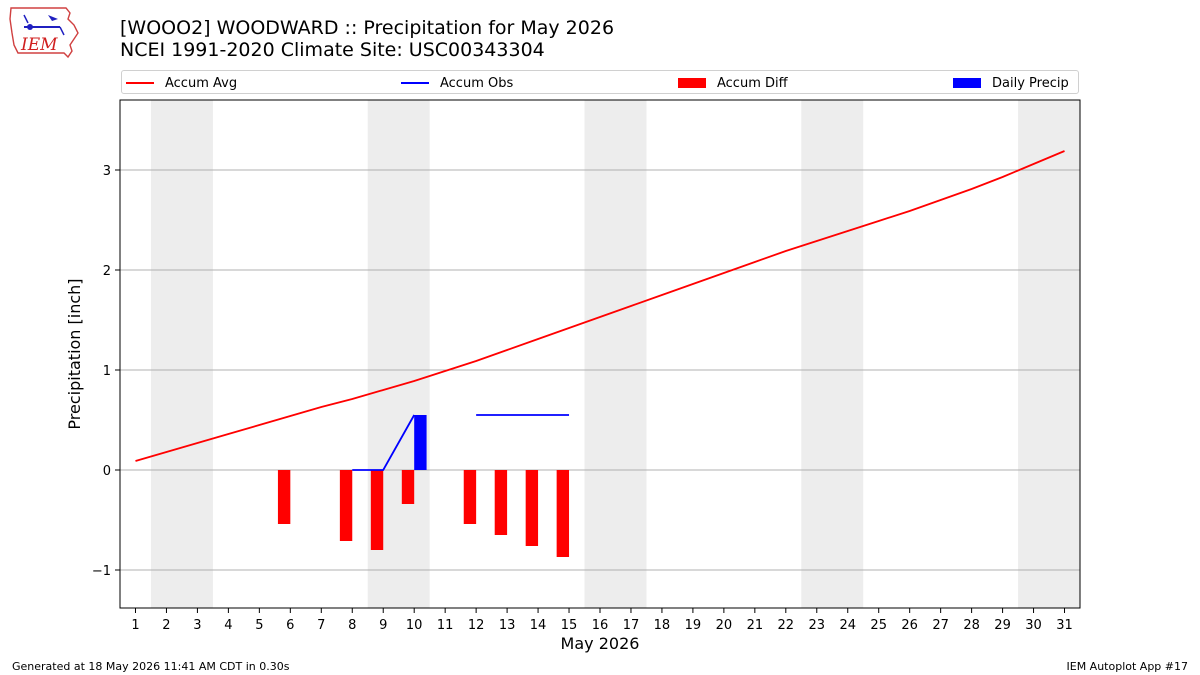 Image resolution: width=1200 pixels, height=675 pixels. Describe the element at coordinates (724, 625) in the screenshot. I see `x-tick-label-20: 20` at that location.